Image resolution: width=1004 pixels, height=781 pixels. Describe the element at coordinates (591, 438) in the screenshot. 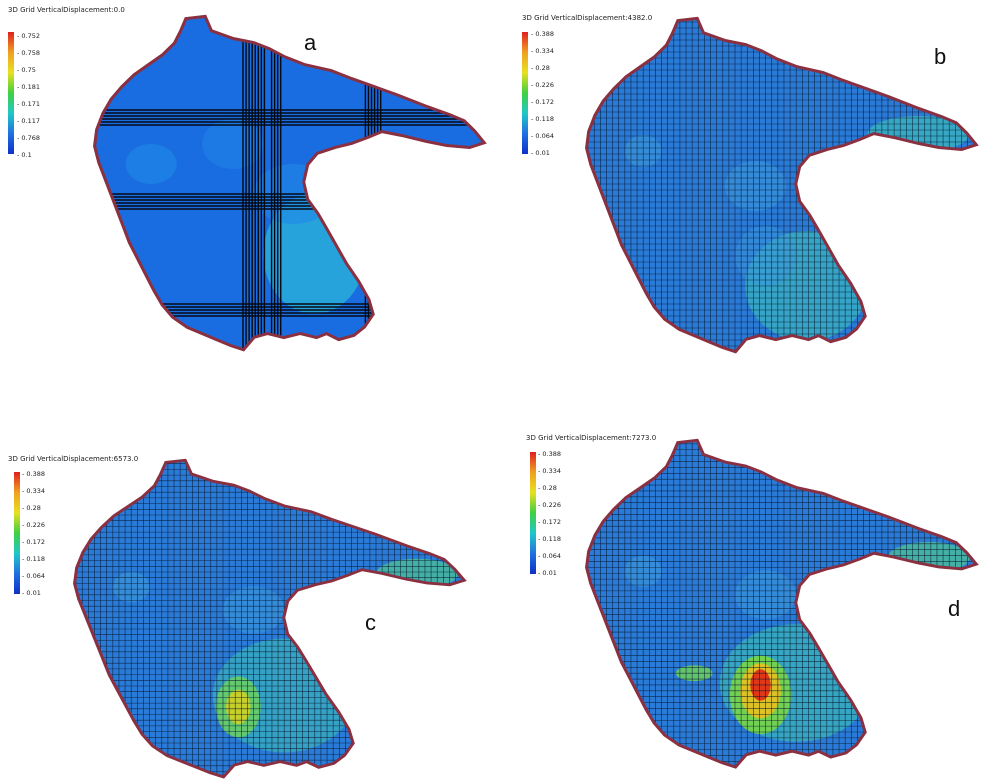

I see `panel-title: 3D Grid VerticalDisplacement:7273.0` at that location.